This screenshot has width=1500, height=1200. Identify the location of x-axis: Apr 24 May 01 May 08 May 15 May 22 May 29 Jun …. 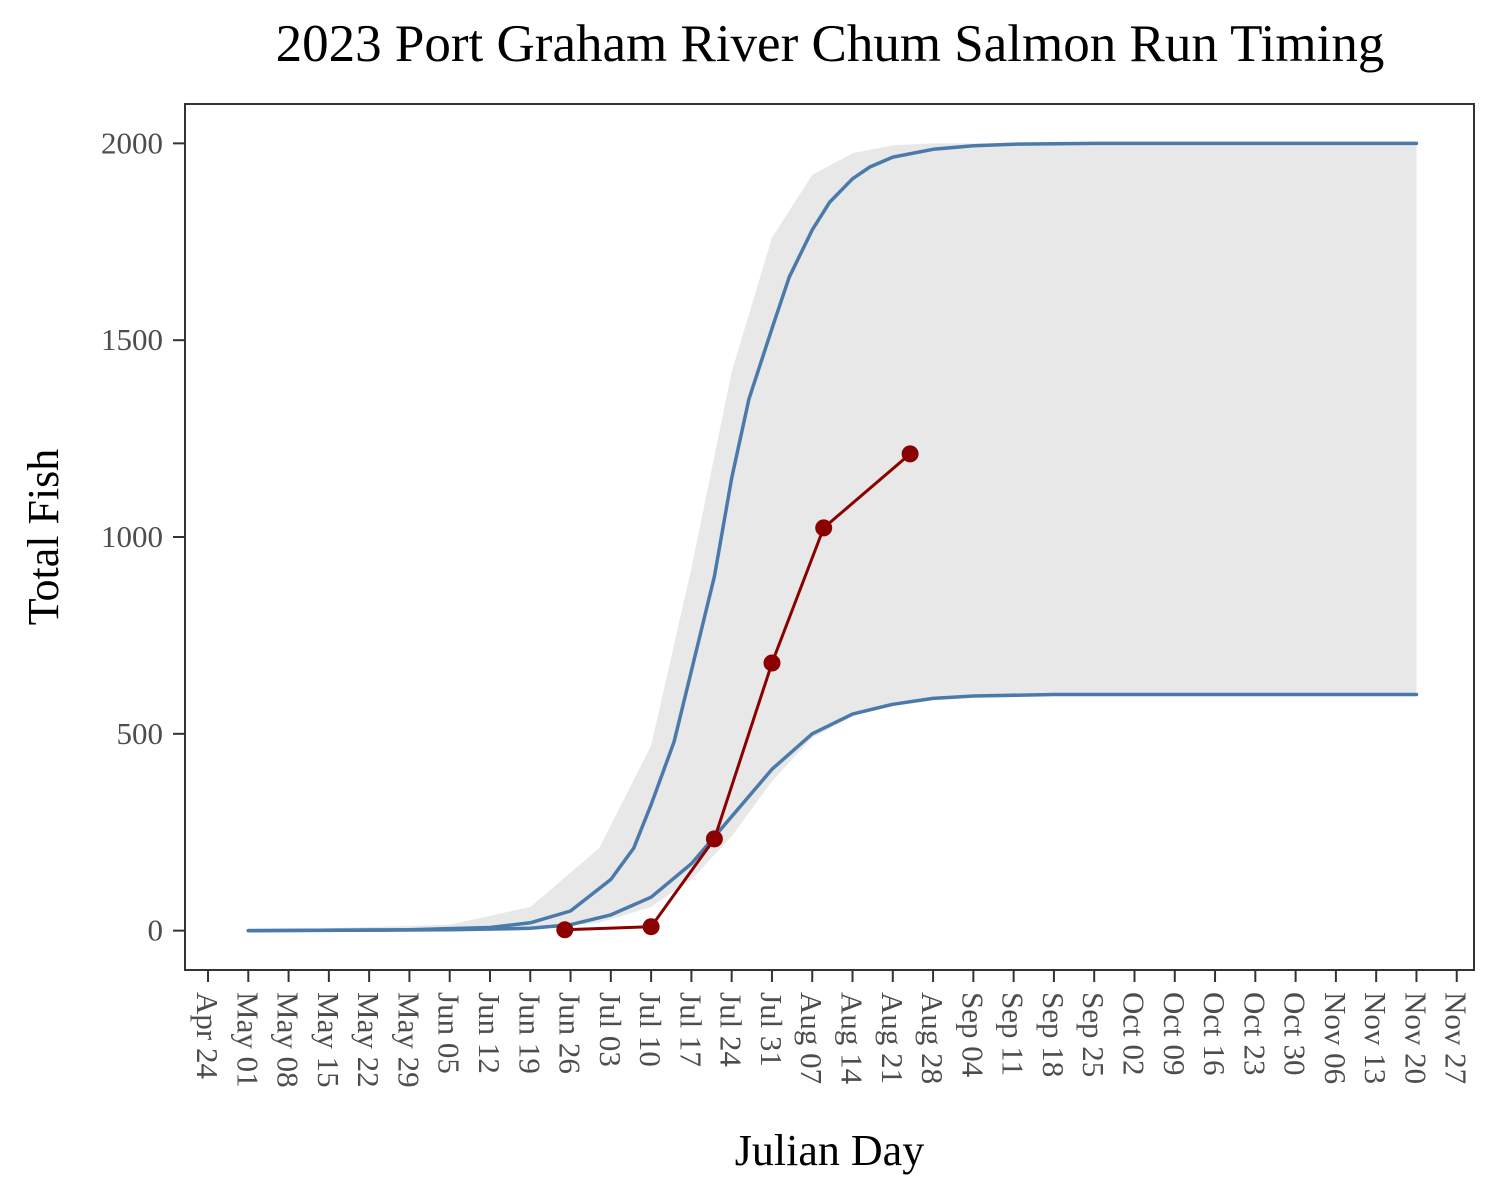
(832, 1029).